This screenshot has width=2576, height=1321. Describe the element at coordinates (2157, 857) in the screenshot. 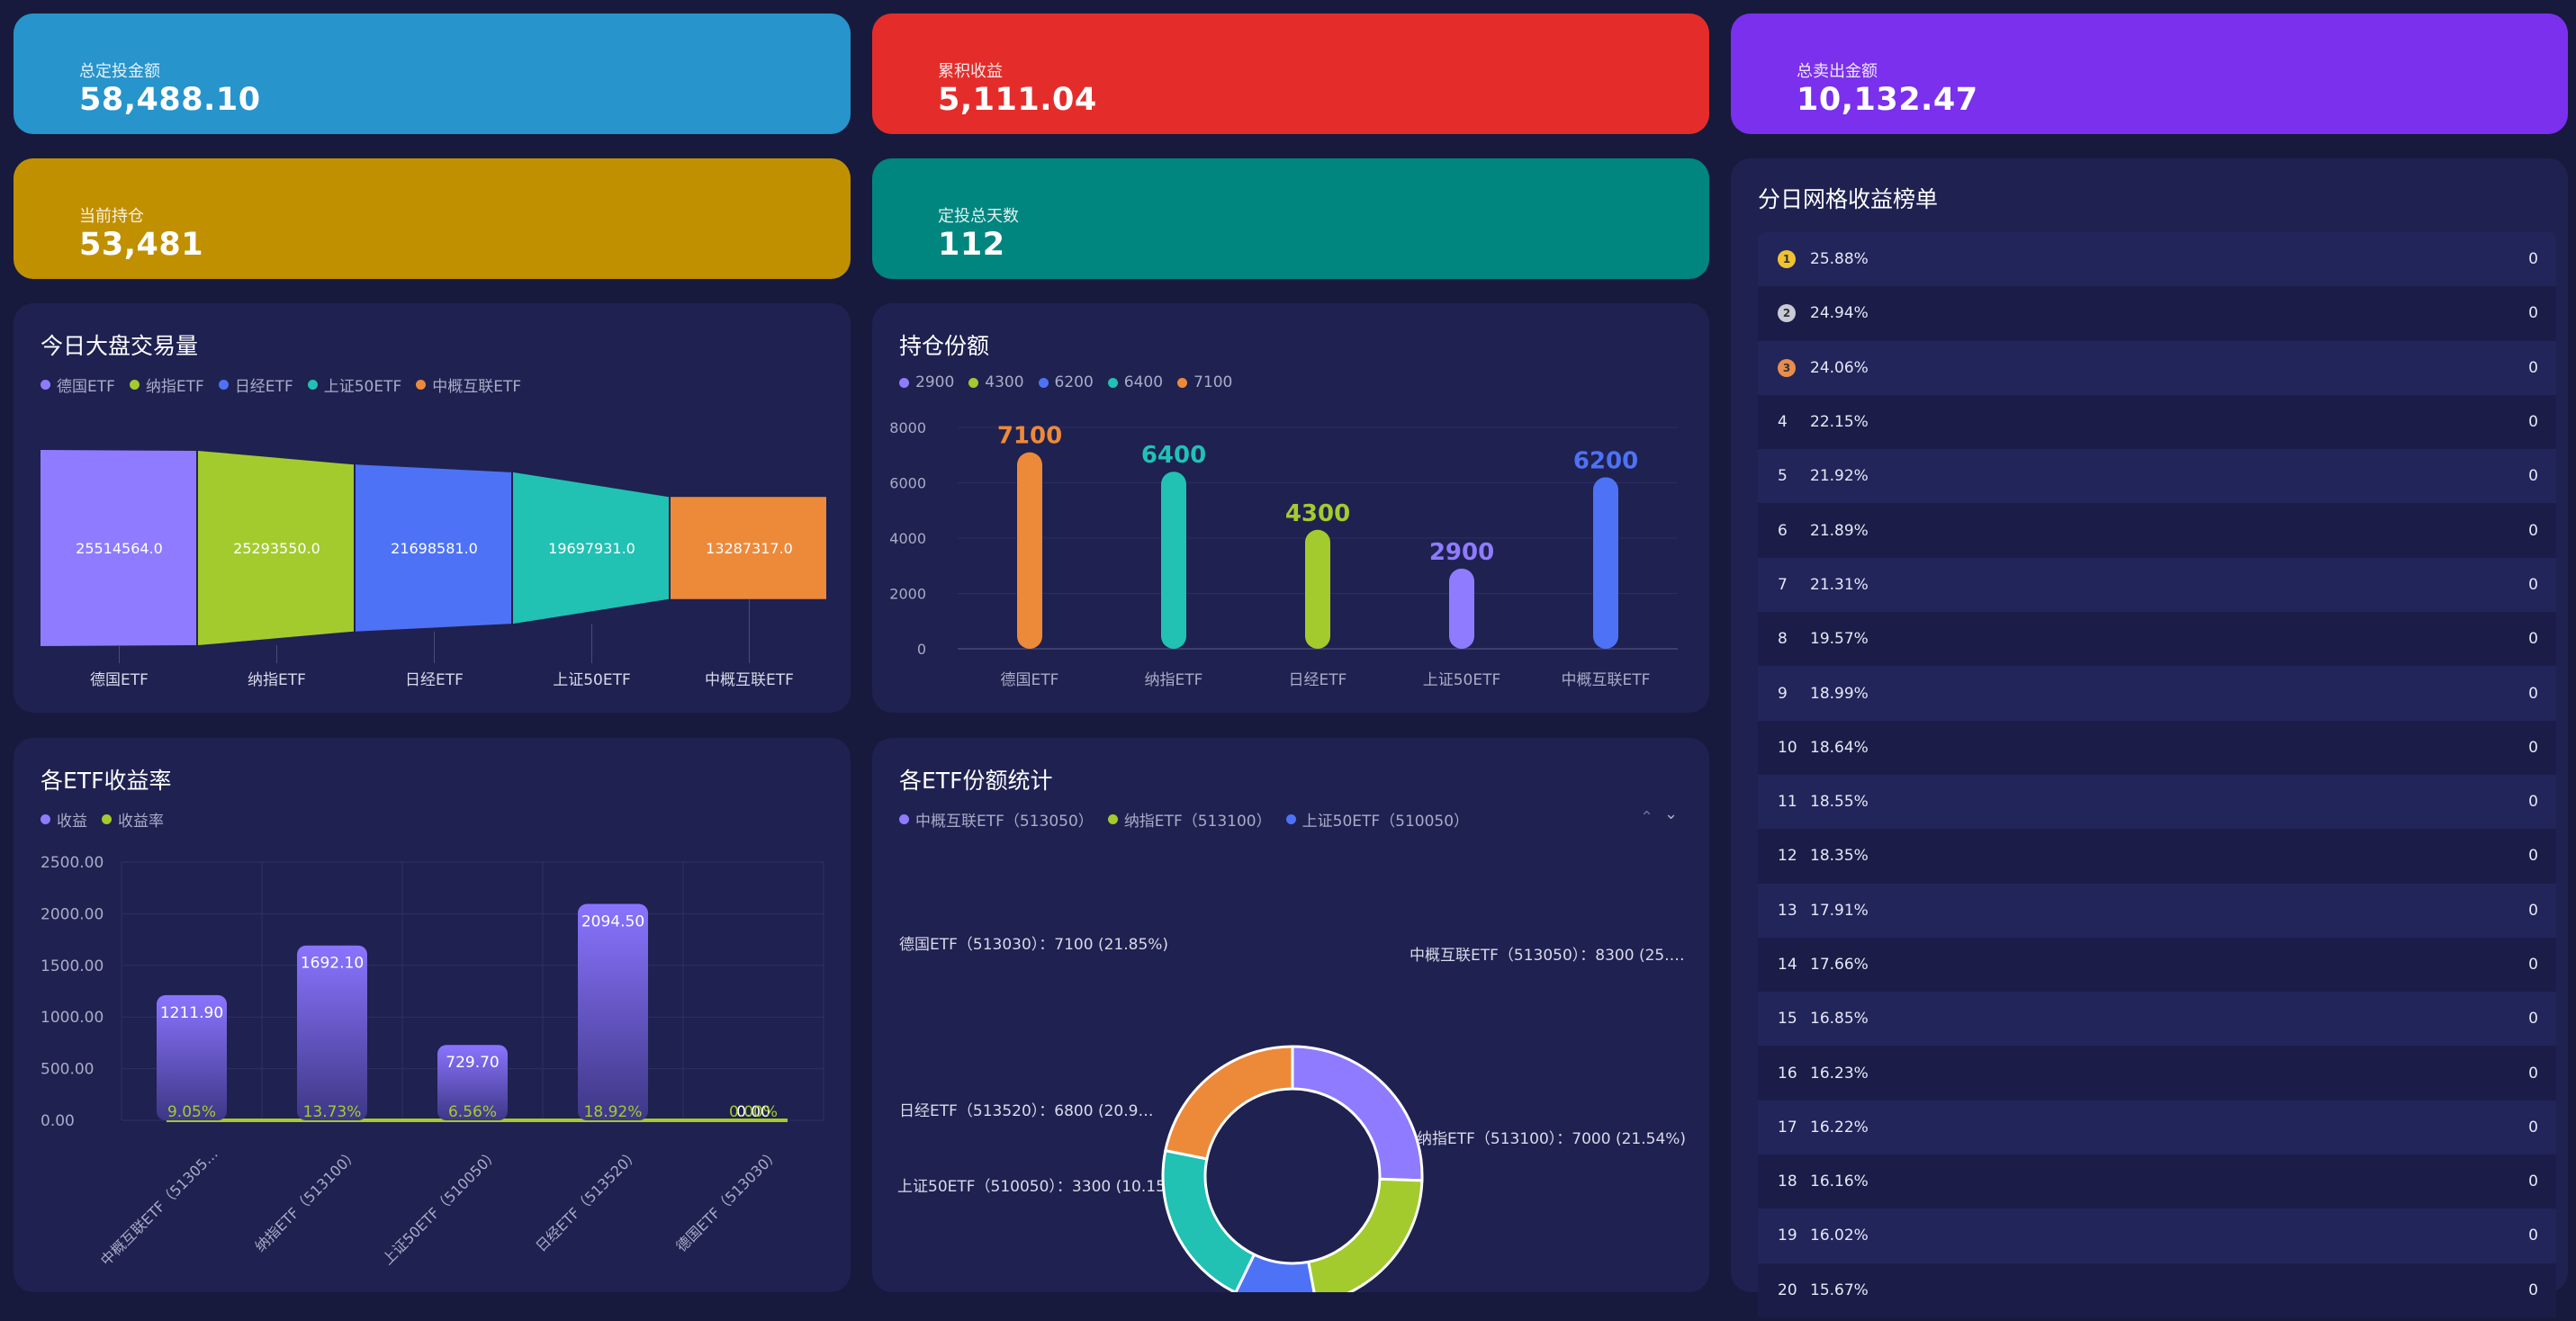

I see `ranking-row: 12 18.35% 0` at that location.